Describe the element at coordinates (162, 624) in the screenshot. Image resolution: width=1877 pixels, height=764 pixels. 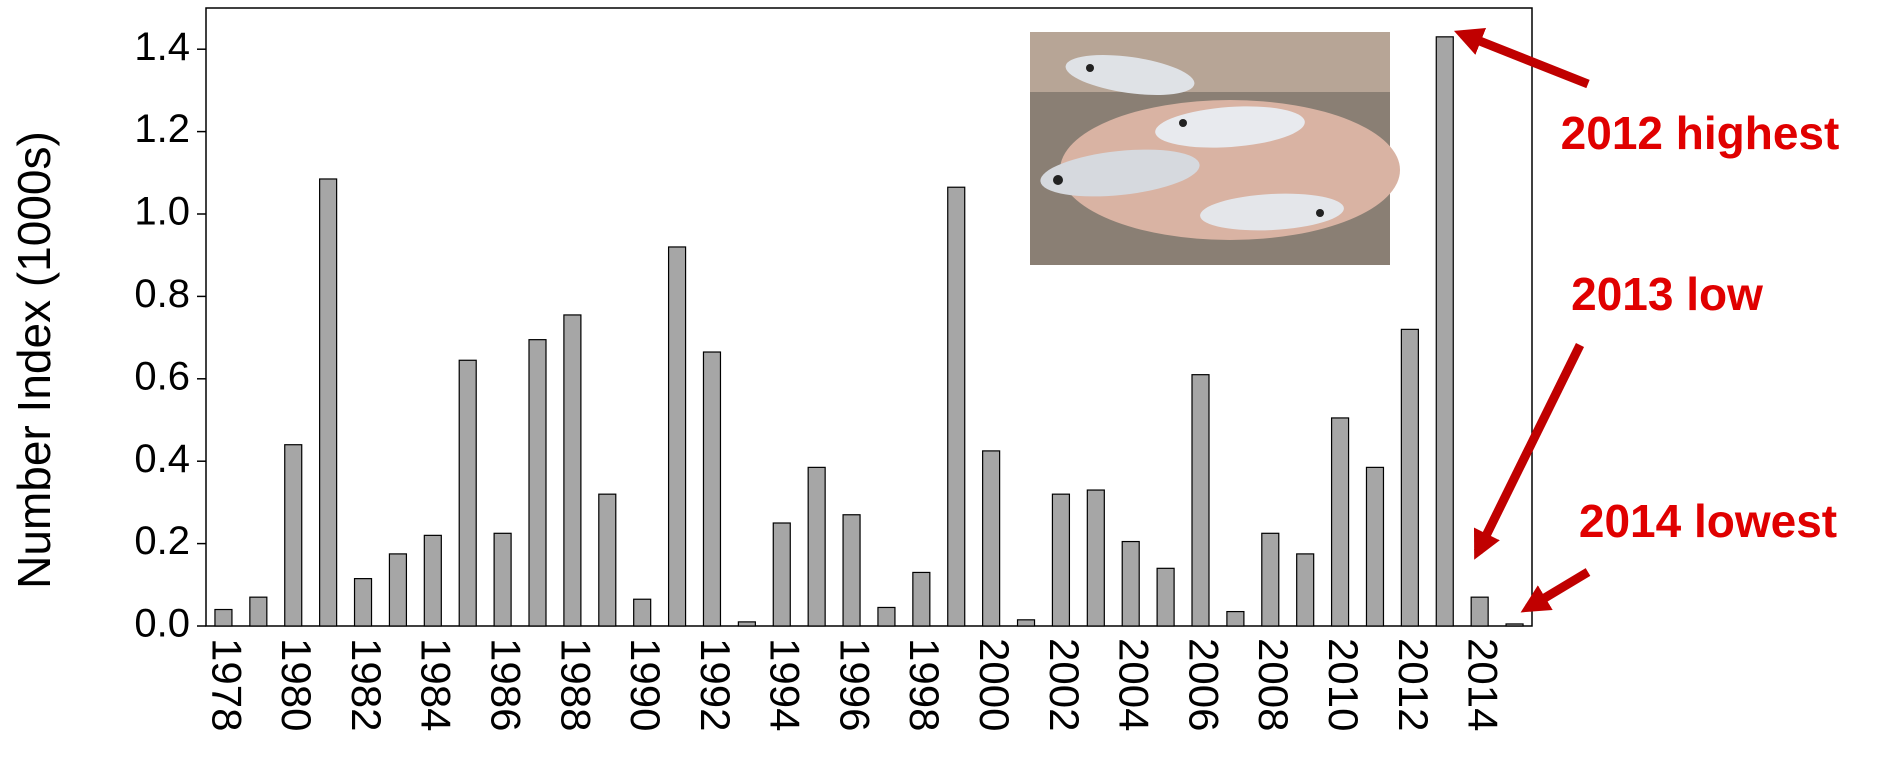
I see `y-tick-label: 0.0` at that location.